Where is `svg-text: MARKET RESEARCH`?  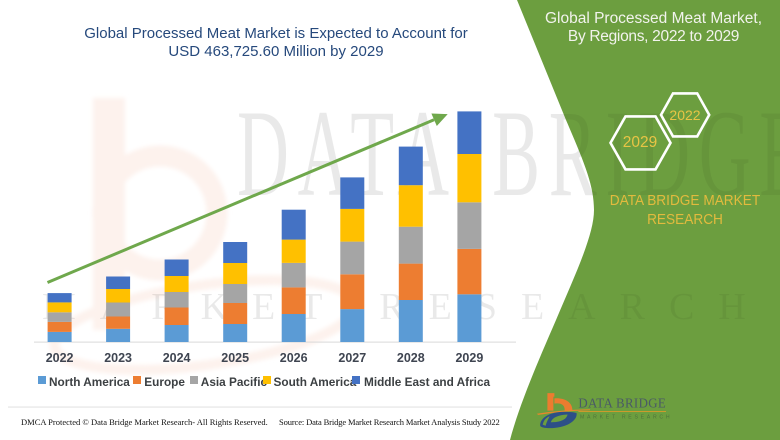
svg-text: MARKET RESEARCH is located at coordinates (626, 417).